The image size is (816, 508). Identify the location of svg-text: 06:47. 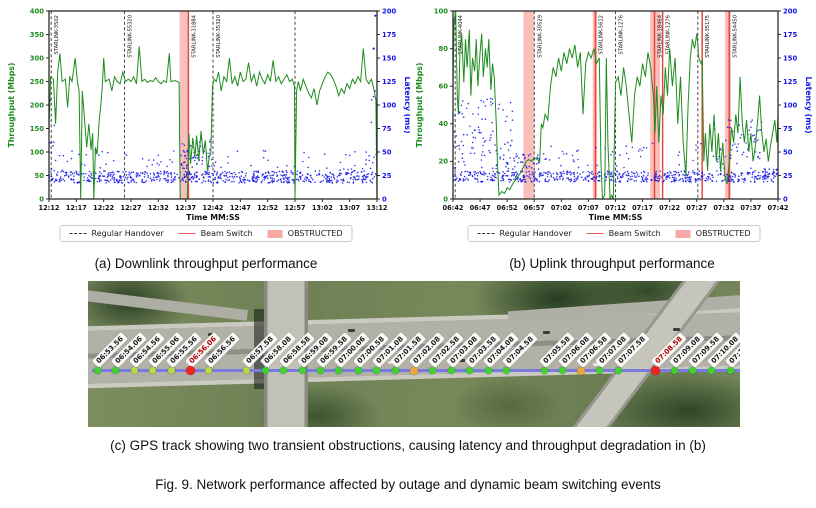
(480, 208).